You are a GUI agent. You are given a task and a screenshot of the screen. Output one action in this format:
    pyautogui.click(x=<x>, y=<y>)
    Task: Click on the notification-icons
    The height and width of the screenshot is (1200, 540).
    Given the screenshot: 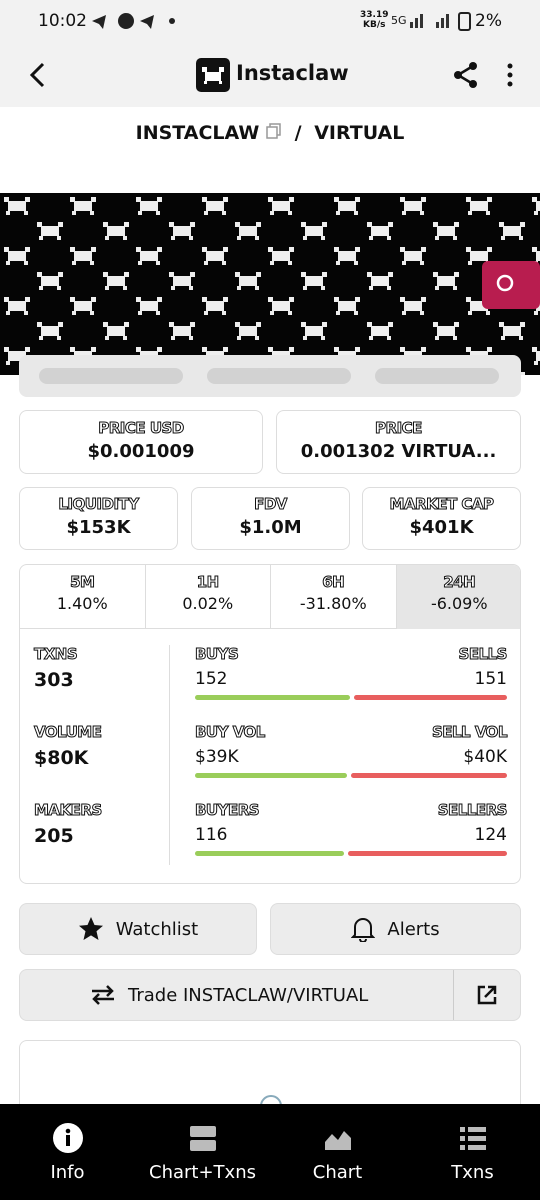 What is the action you would take?
    pyautogui.click(x=133, y=21)
    